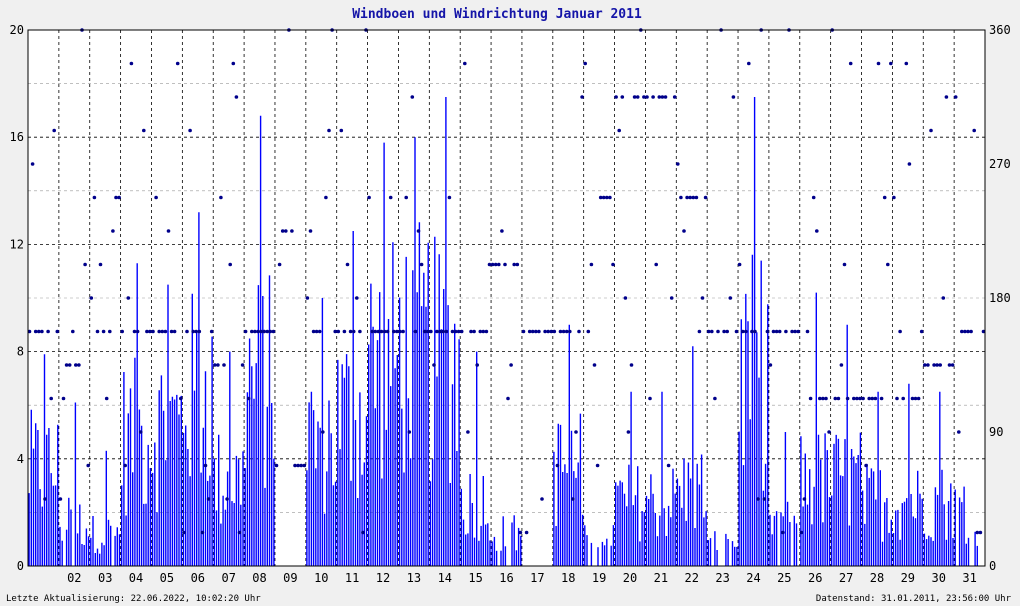  I want to click on right-axis: 0 90 180 270 360, so click(1000, 298).